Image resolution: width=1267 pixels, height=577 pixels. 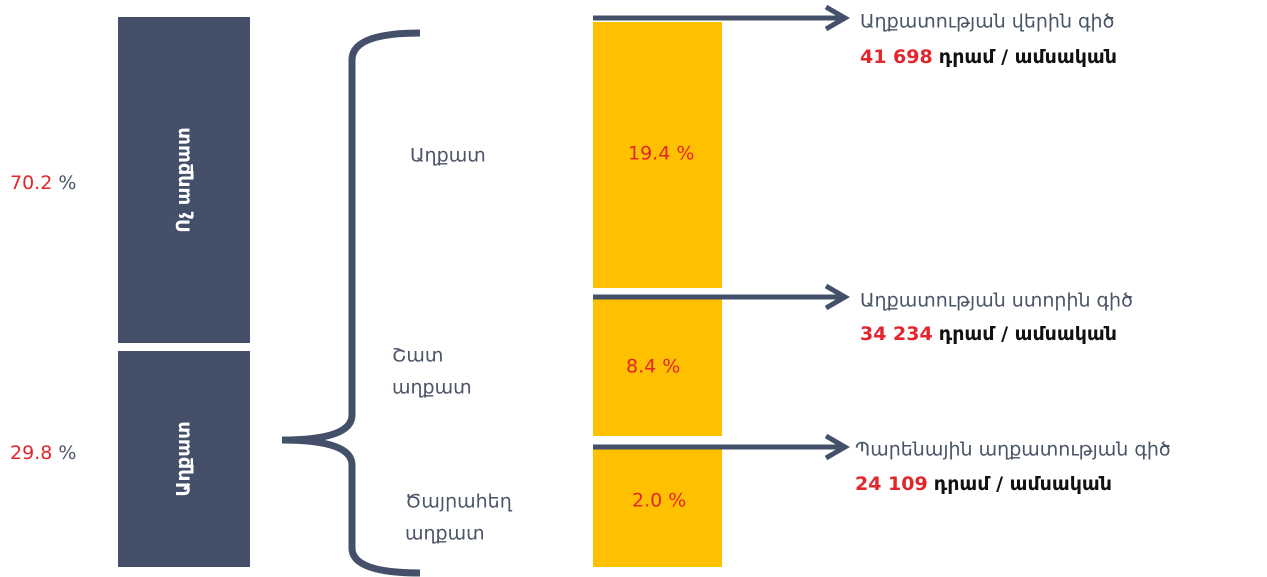 I want to click on non-poor-bar, so click(x=184, y=180).